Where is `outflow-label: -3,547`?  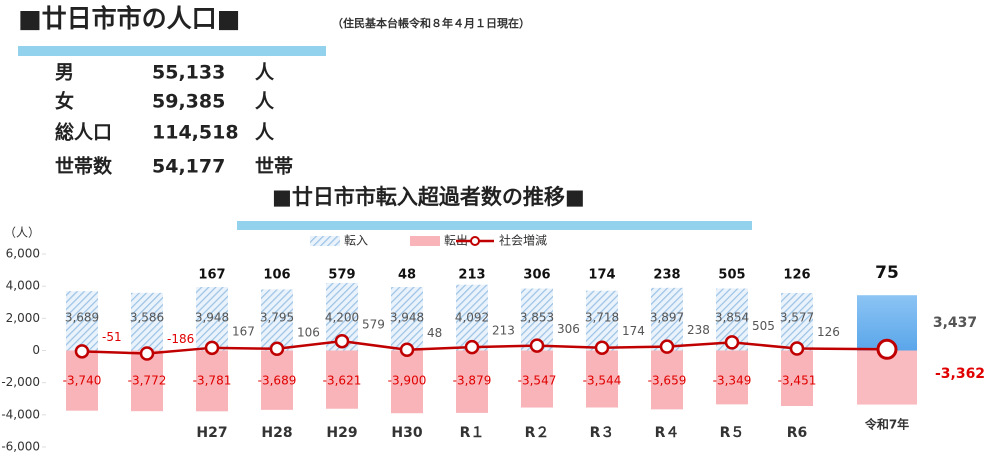 outflow-label: -3,547 is located at coordinates (537, 381).